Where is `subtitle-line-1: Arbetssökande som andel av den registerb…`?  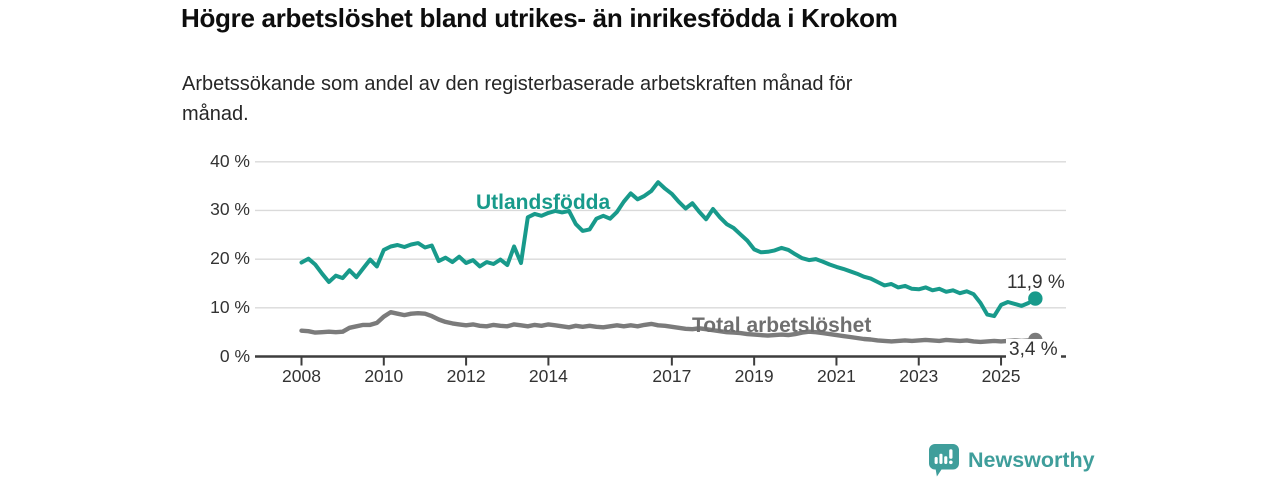 subtitle-line-1: Arbetssökande som andel av den registerb… is located at coordinates (517, 84).